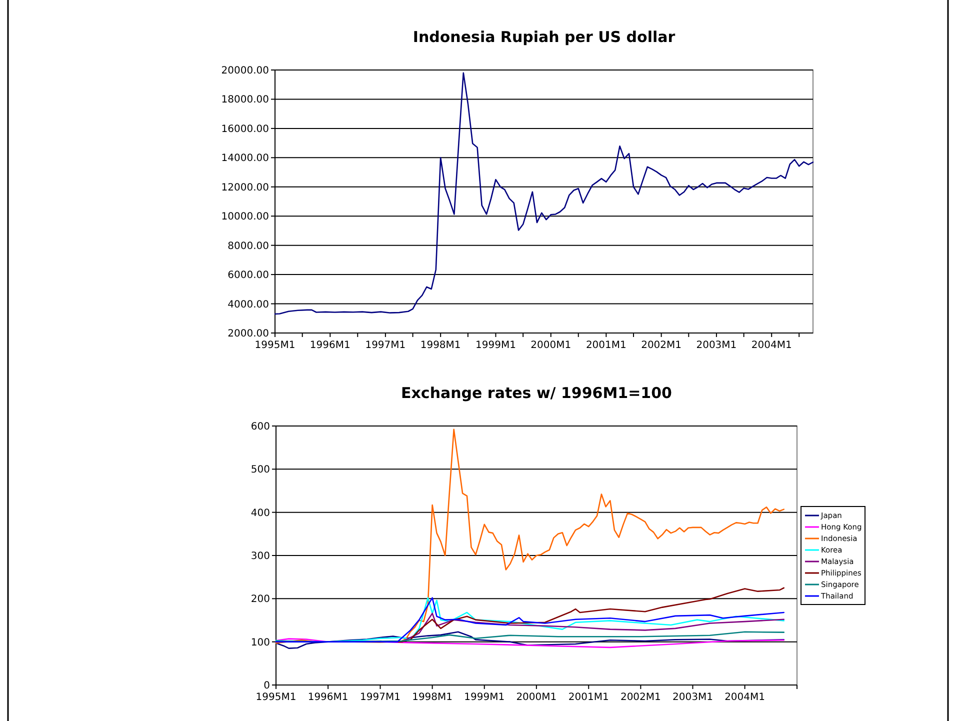  I want to click on line-series, so click(530, 640).